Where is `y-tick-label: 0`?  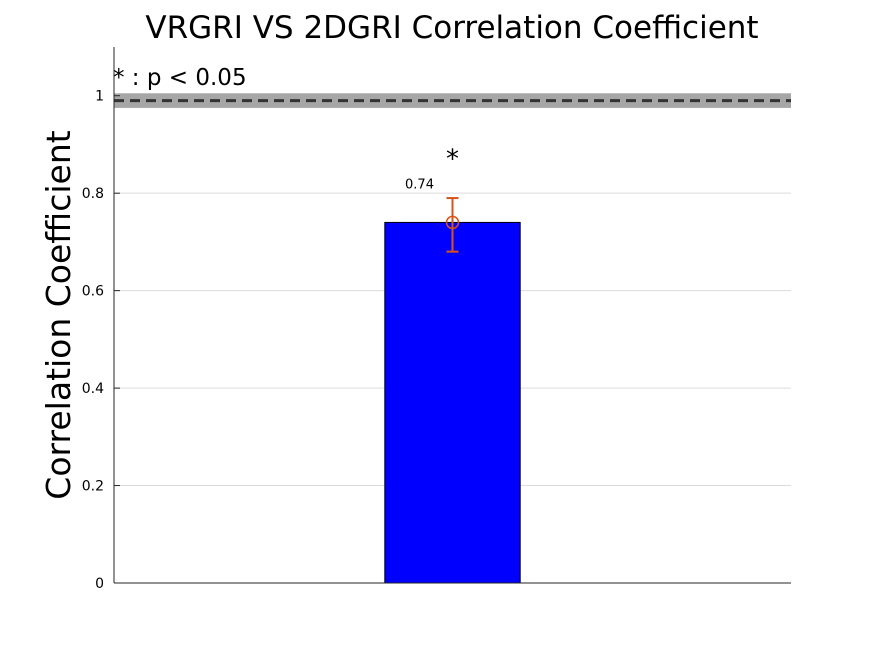
y-tick-label: 0 is located at coordinates (99, 584).